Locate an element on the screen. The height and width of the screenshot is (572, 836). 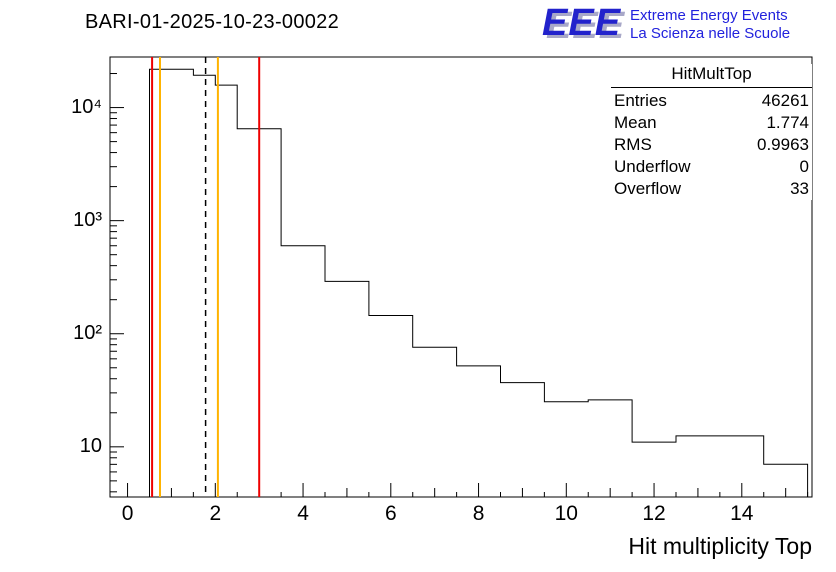
stats-label: Underflow is located at coordinates (652, 166).